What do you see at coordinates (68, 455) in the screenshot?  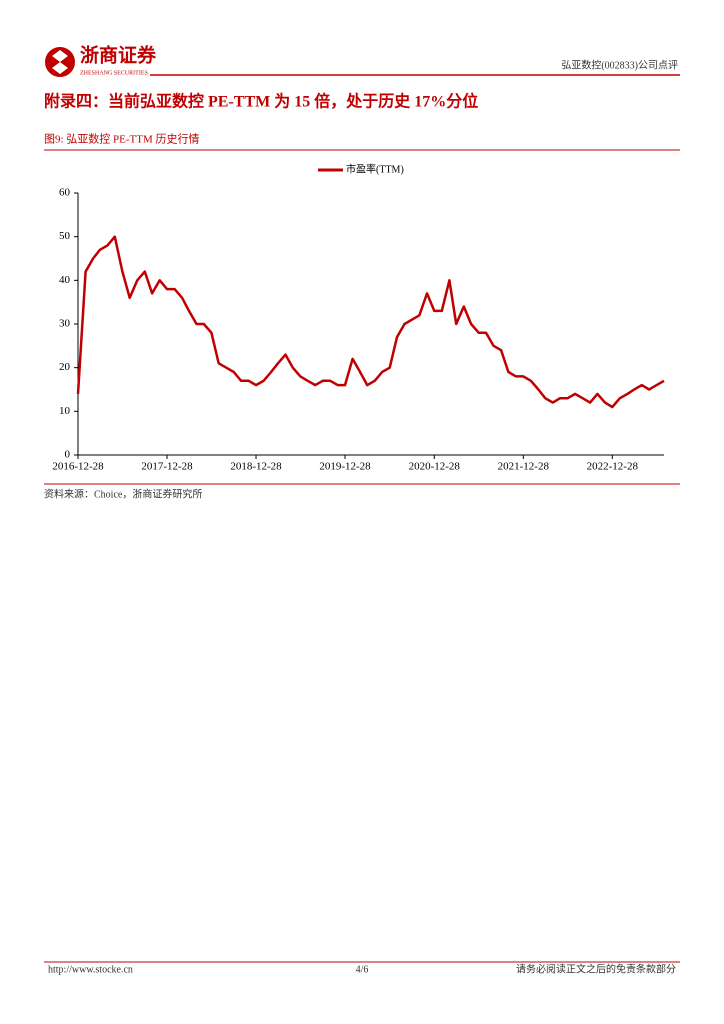 I see `y-tick-label: 0` at bounding box center [68, 455].